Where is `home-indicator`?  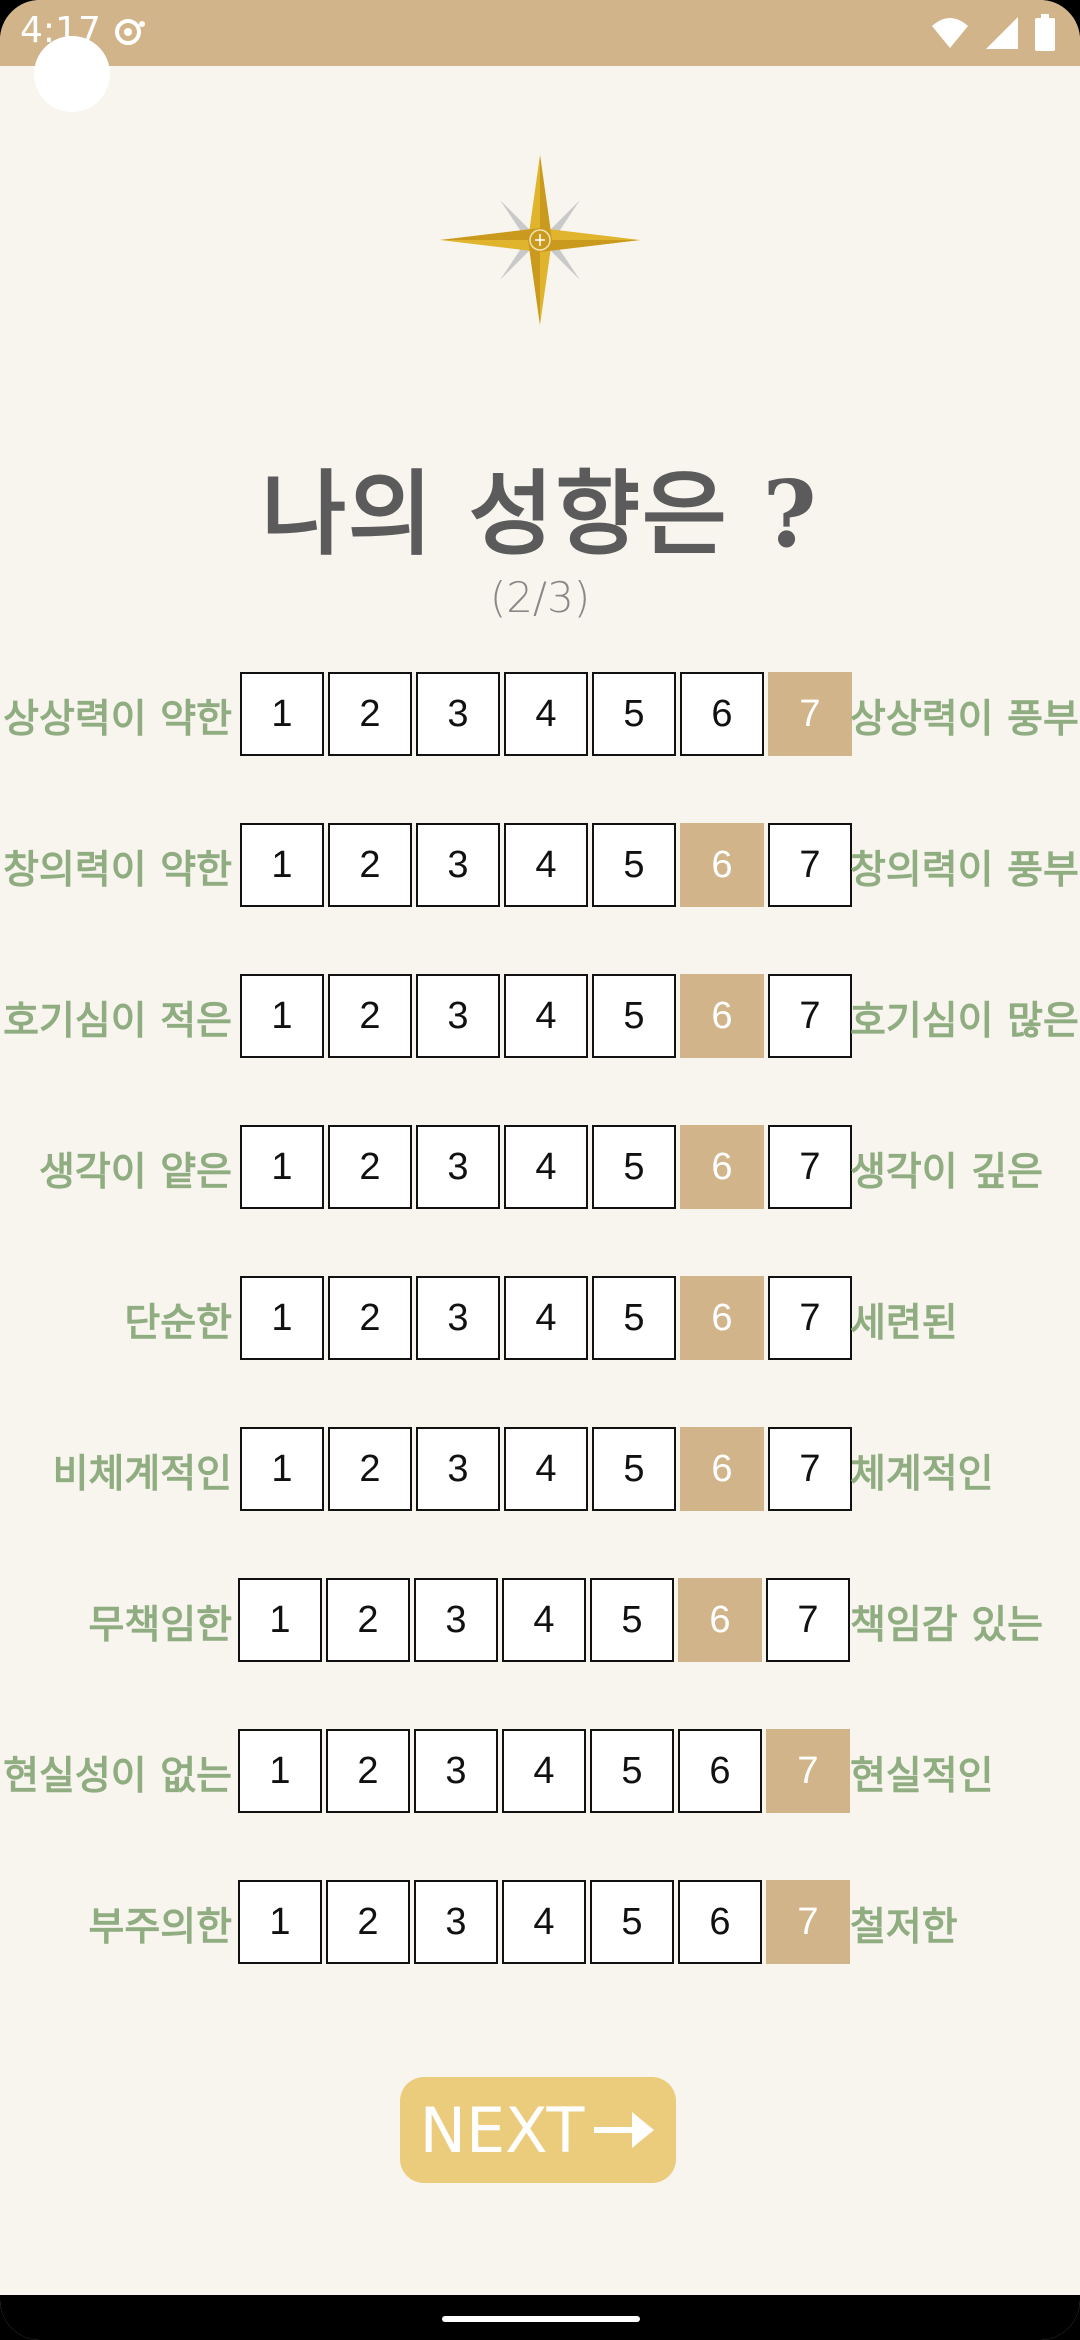 home-indicator is located at coordinates (541, 2319).